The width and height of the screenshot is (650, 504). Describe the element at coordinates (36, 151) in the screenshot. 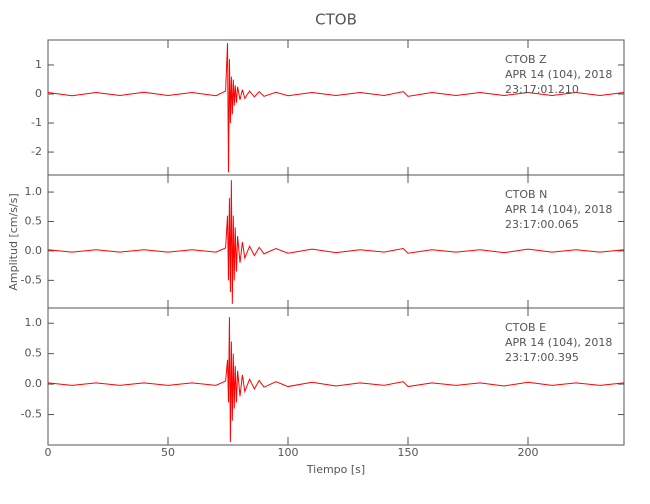

I see `y-tick-label: -2` at that location.